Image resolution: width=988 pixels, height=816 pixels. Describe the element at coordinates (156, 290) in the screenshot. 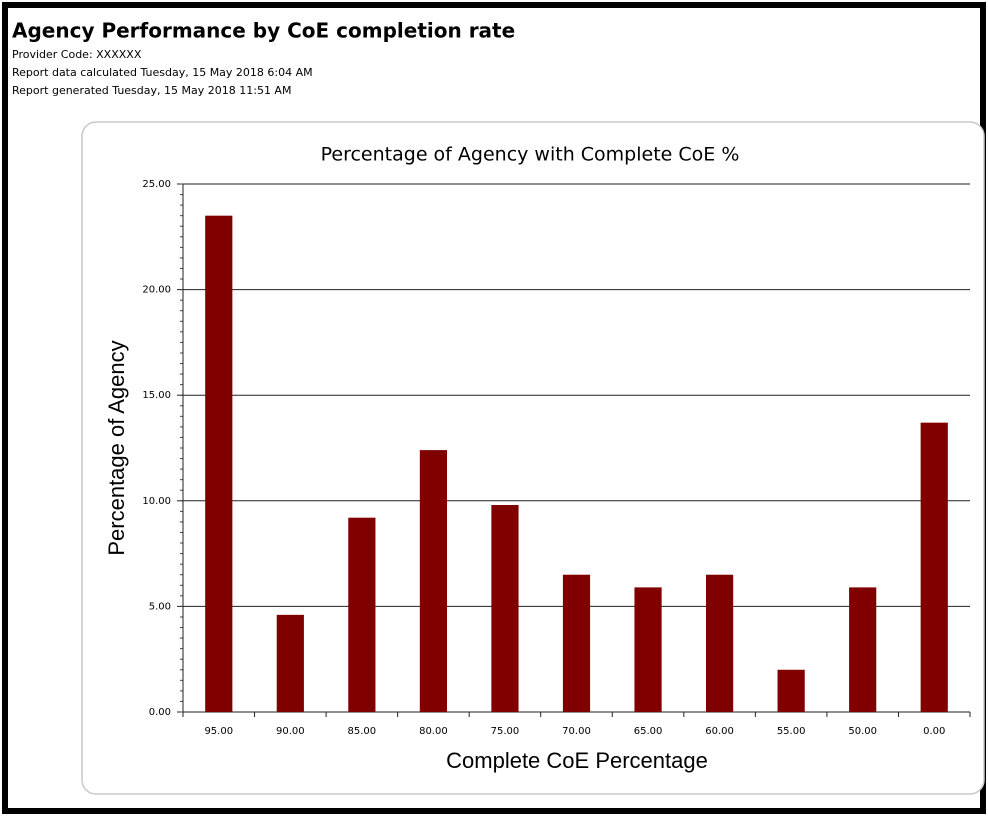

I see `y-tick-label: 20.00` at that location.